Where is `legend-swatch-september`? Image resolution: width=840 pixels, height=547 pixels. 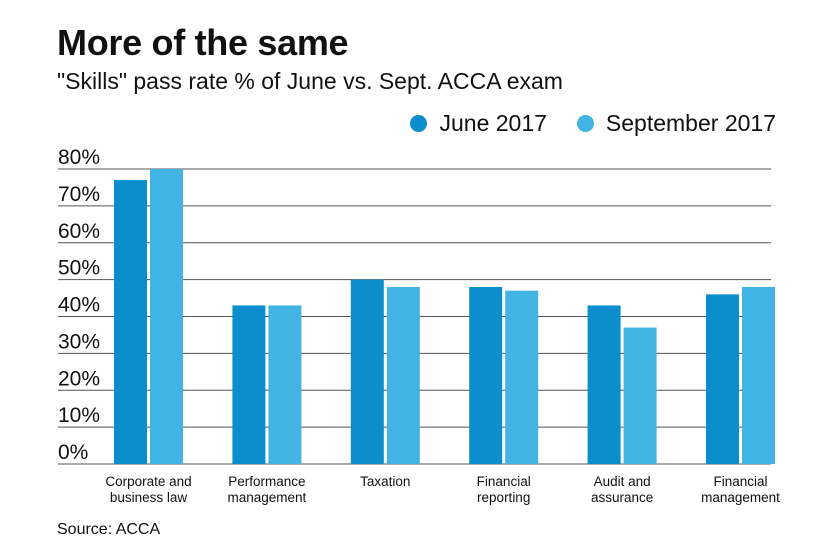
legend-swatch-september is located at coordinates (585, 123).